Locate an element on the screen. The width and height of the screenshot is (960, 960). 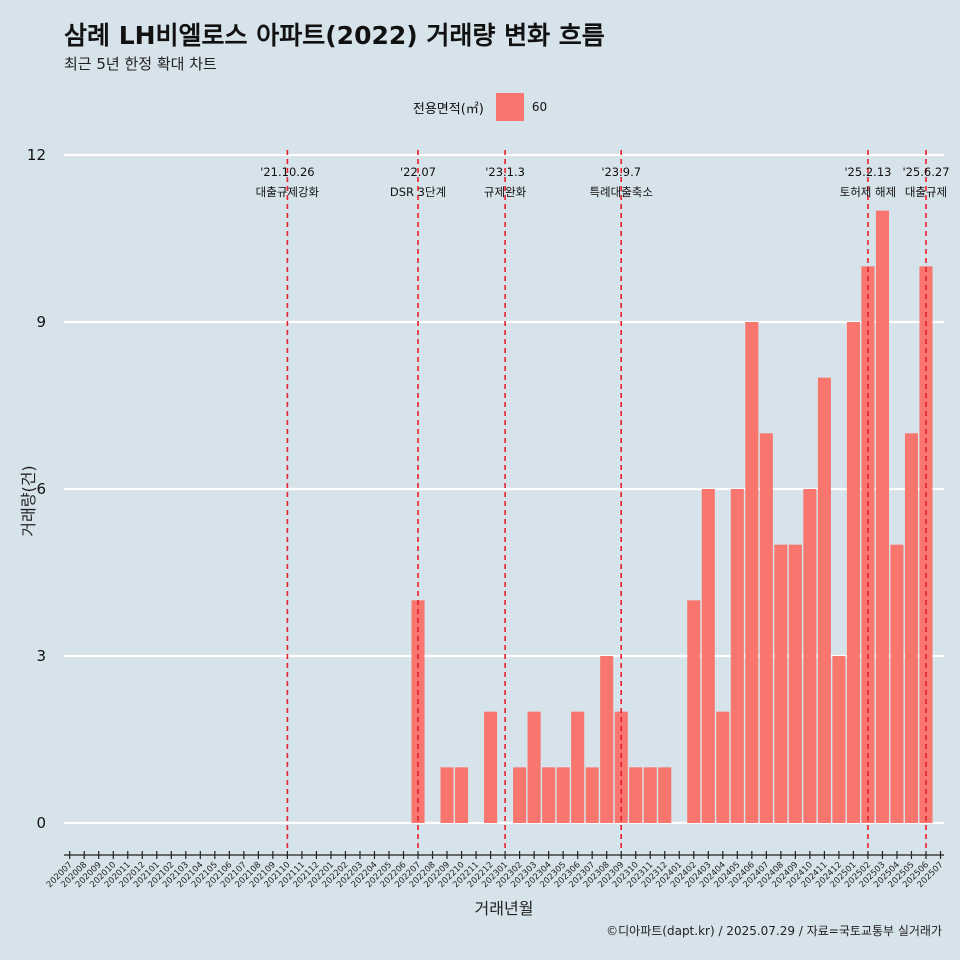
y-tick-label: 6 is located at coordinates (41, 489).